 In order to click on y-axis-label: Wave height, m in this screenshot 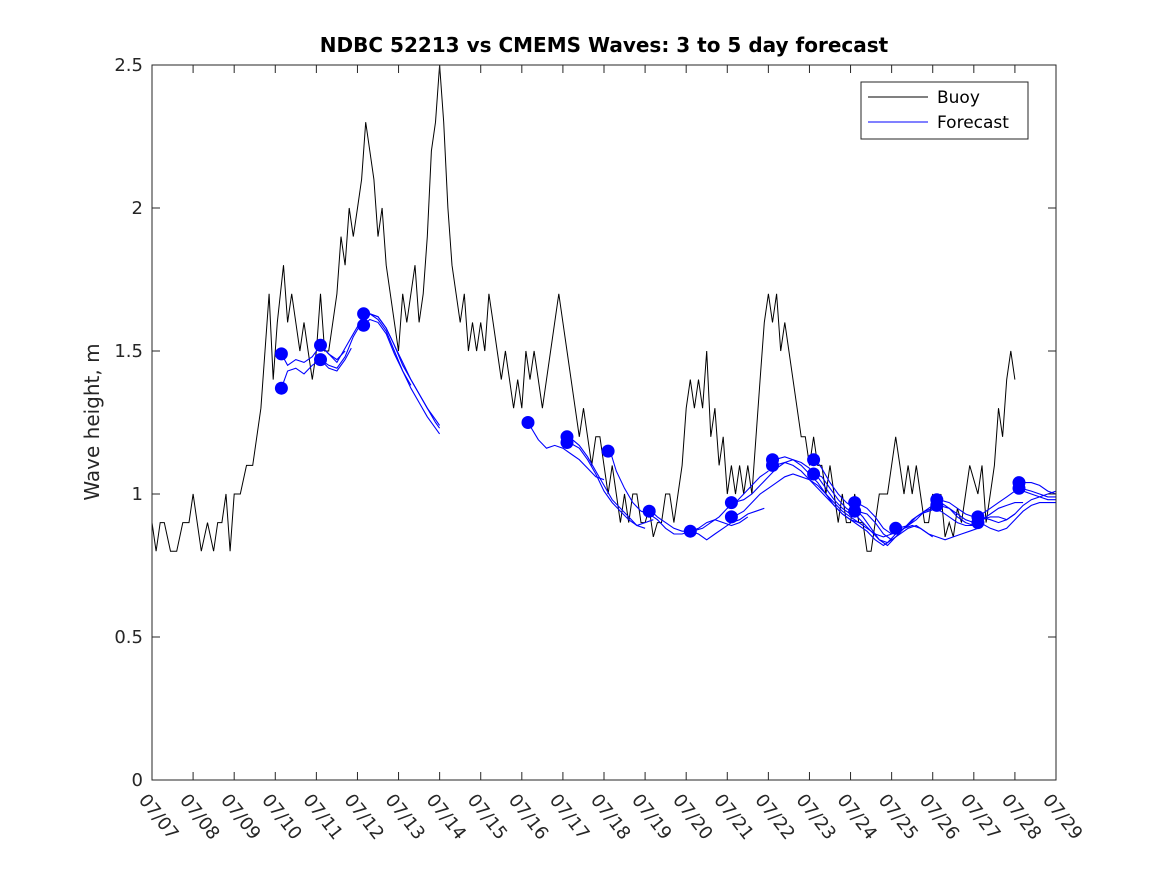, I will do `click(92, 421)`.